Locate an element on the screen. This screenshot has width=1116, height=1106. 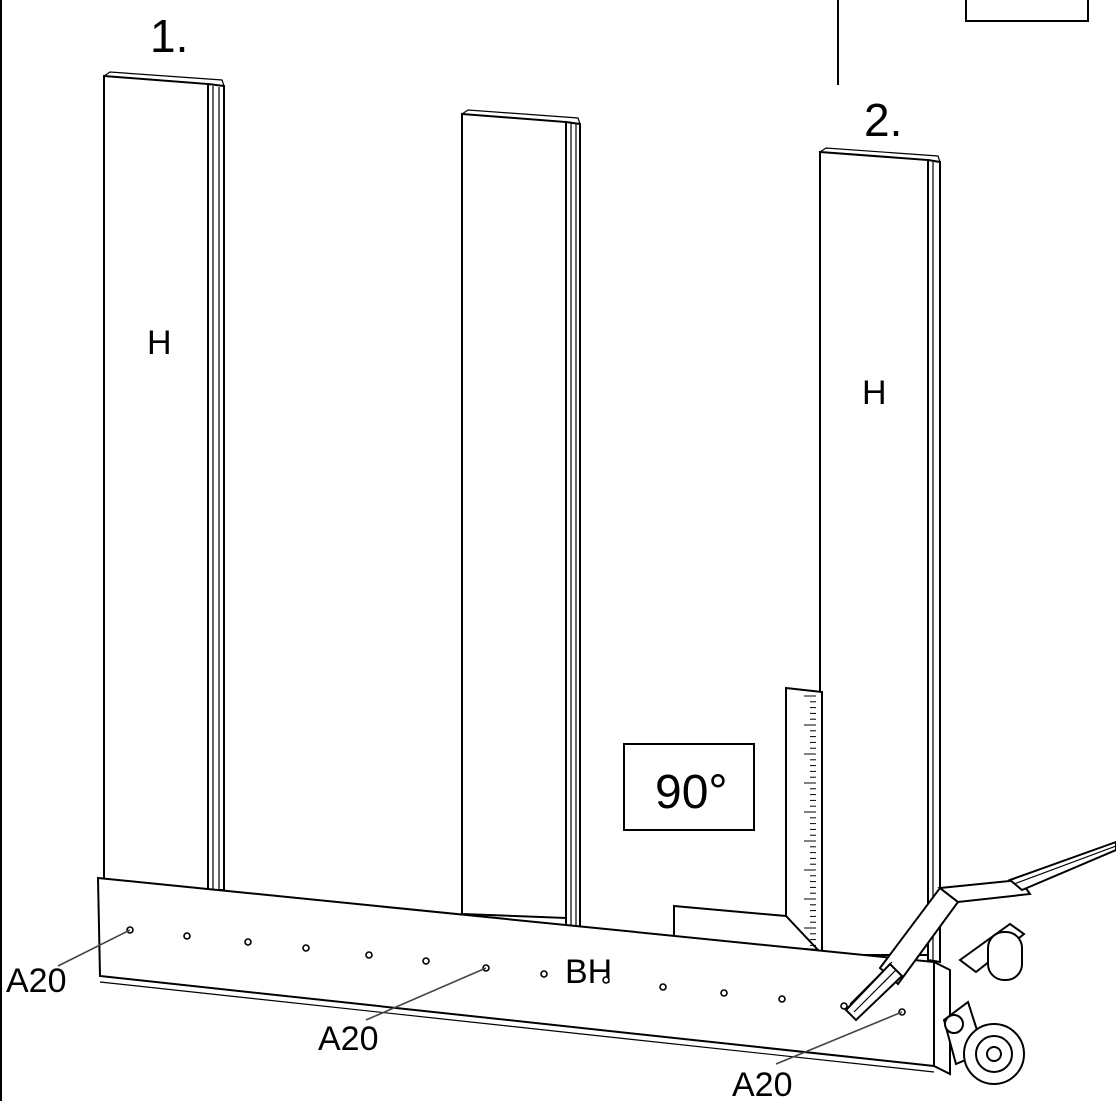
callout-a20-left: A20 is located at coordinates (36, 981).